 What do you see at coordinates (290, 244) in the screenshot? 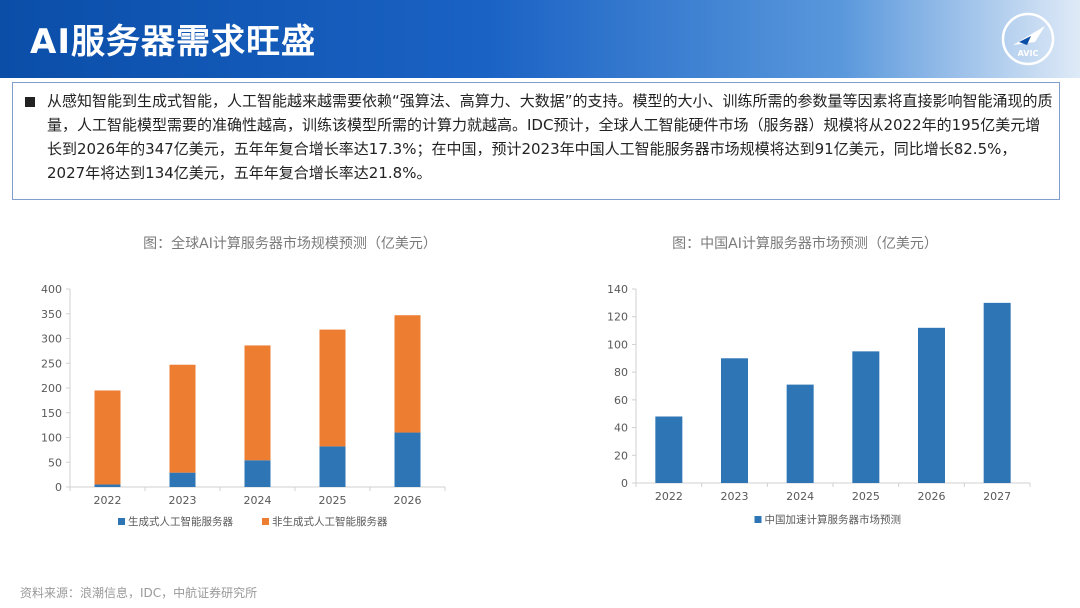
I see `left-chart-title: 图：全球AI计算服务器市场规模预测（亿美元）` at bounding box center [290, 244].